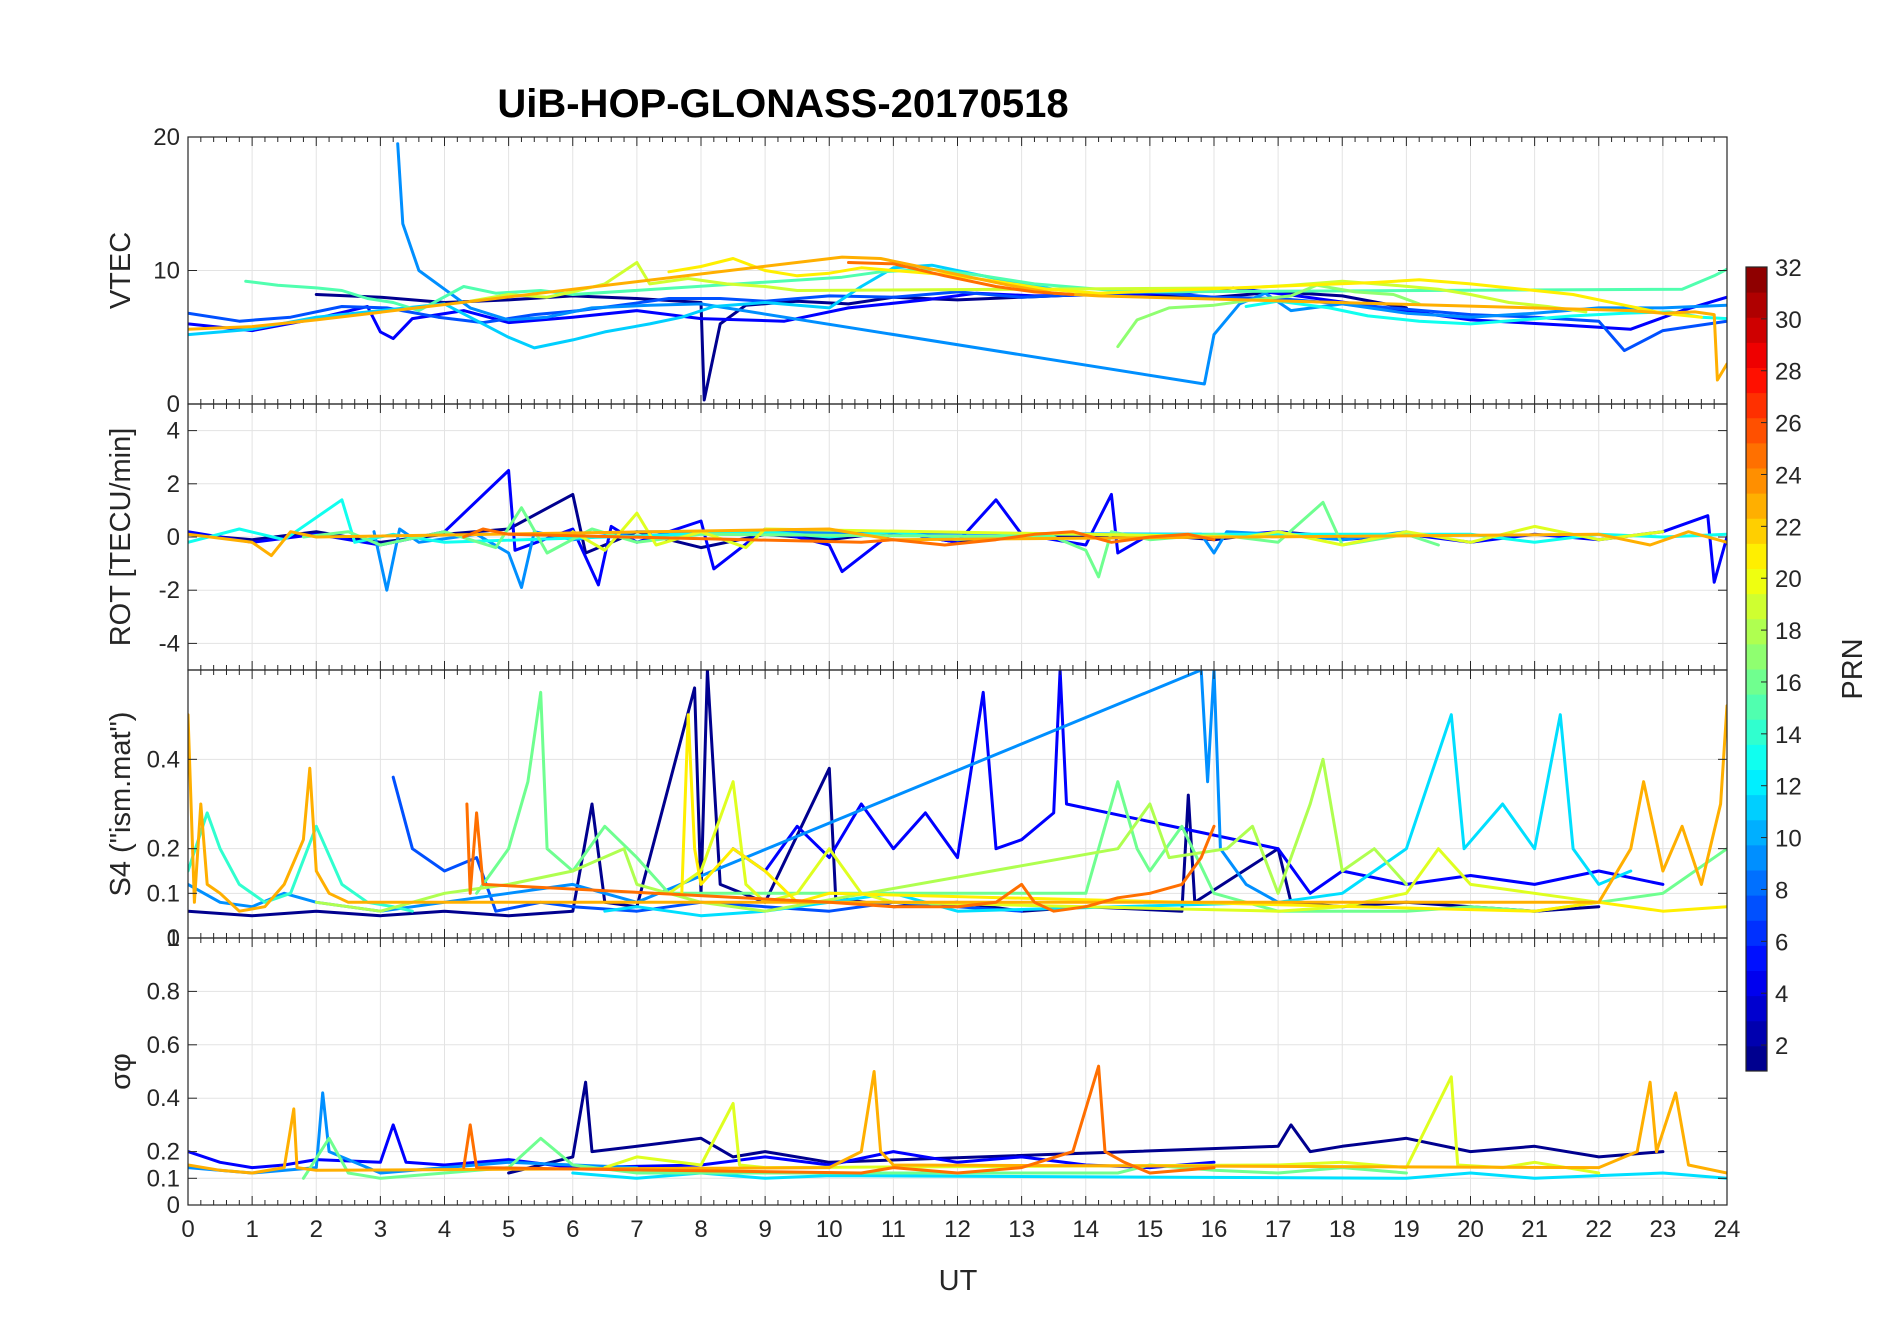  What do you see at coordinates (508, 1229) in the screenshot?
I see `x-tick-label: 5` at bounding box center [508, 1229].